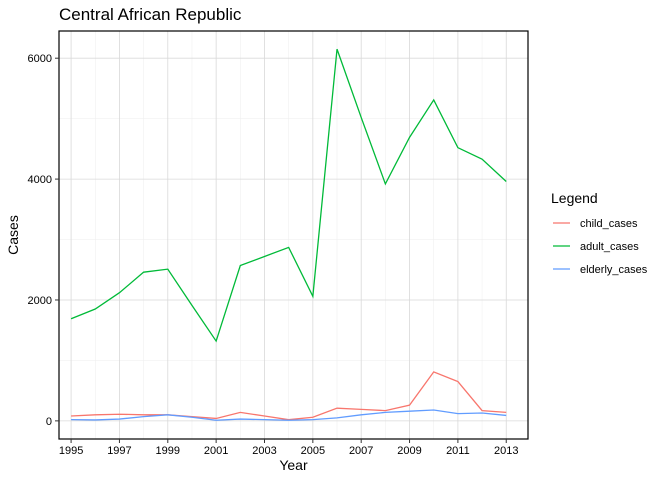 The height and width of the screenshot is (480, 672). I want to click on y-tick-label: 4000, so click(40, 180).